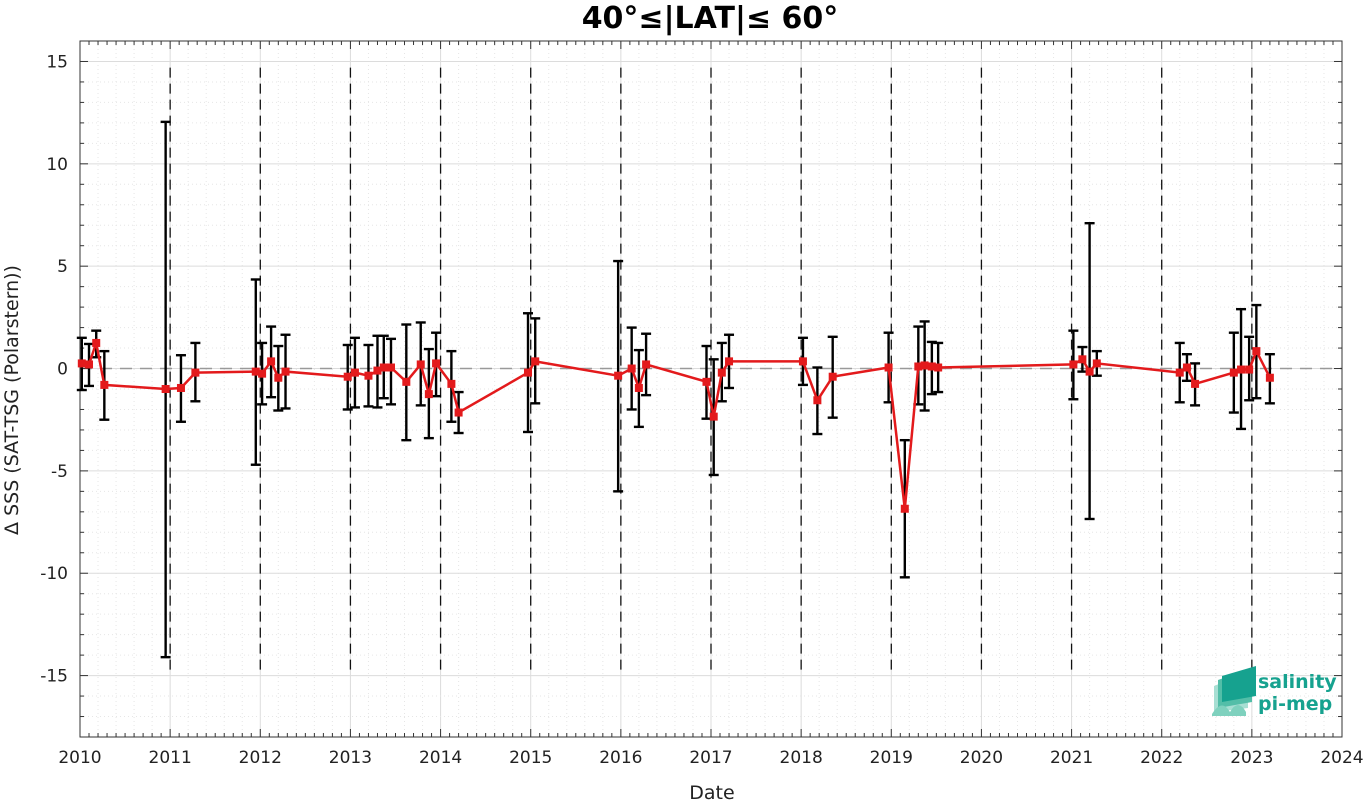  Describe the element at coordinates (1234, 691) in the screenshot. I see `wave-logo-icon` at that location.